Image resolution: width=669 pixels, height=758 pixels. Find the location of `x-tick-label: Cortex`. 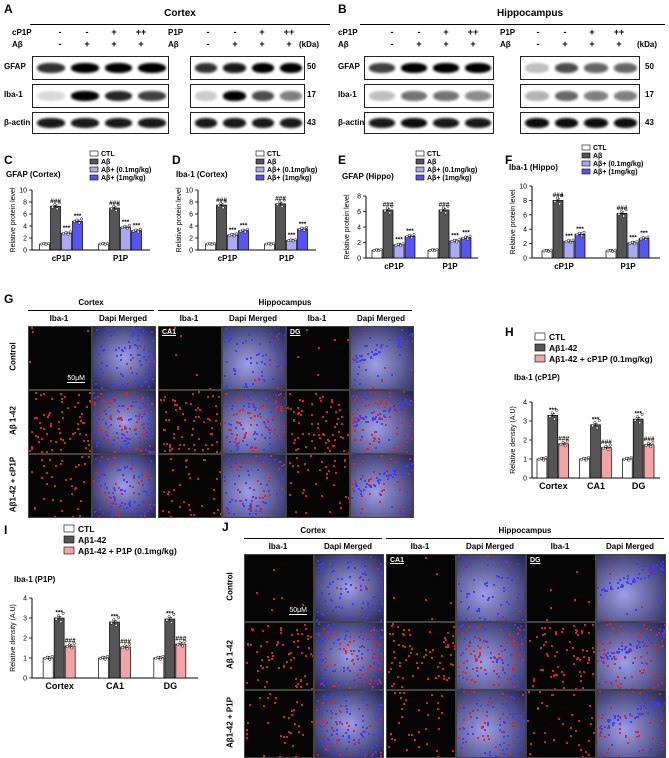

x-tick-label: Cortex is located at coordinates (59, 686).